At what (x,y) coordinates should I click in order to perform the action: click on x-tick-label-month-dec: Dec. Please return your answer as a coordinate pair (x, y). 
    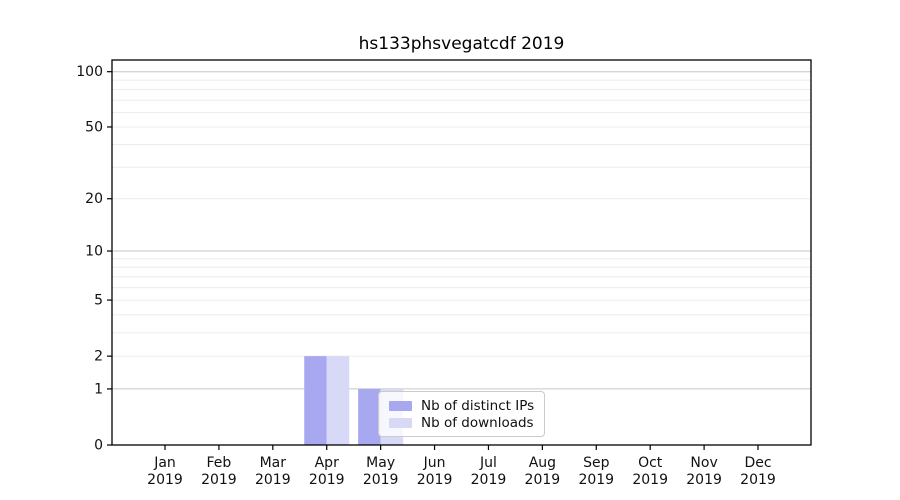
    Looking at the image, I should click on (757, 463).